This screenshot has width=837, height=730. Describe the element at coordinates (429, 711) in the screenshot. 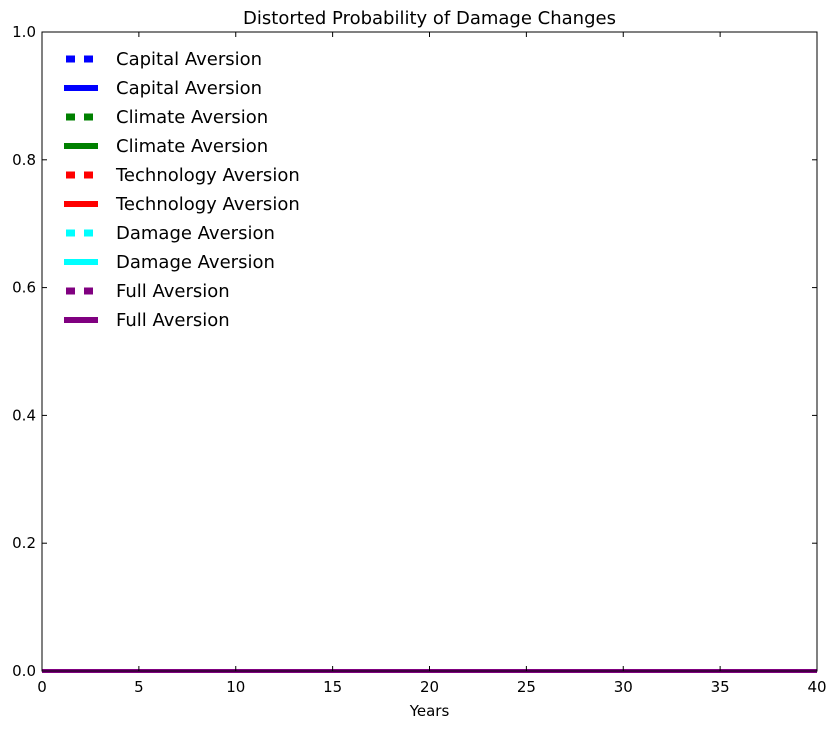

I see `x-axis-label: Years` at that location.